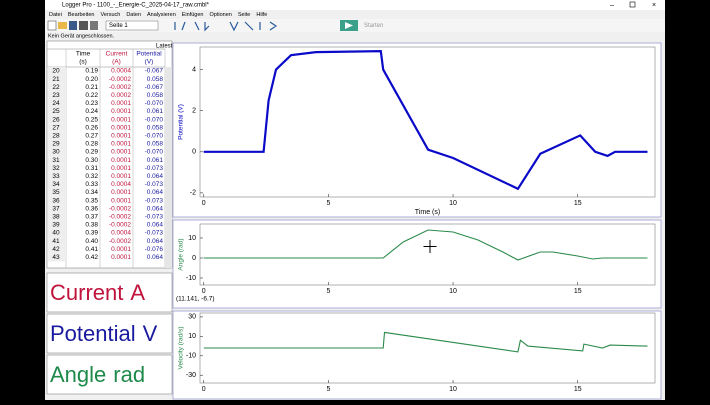 The height and width of the screenshot is (405, 710). I want to click on row-number: 22, so click(56, 87).